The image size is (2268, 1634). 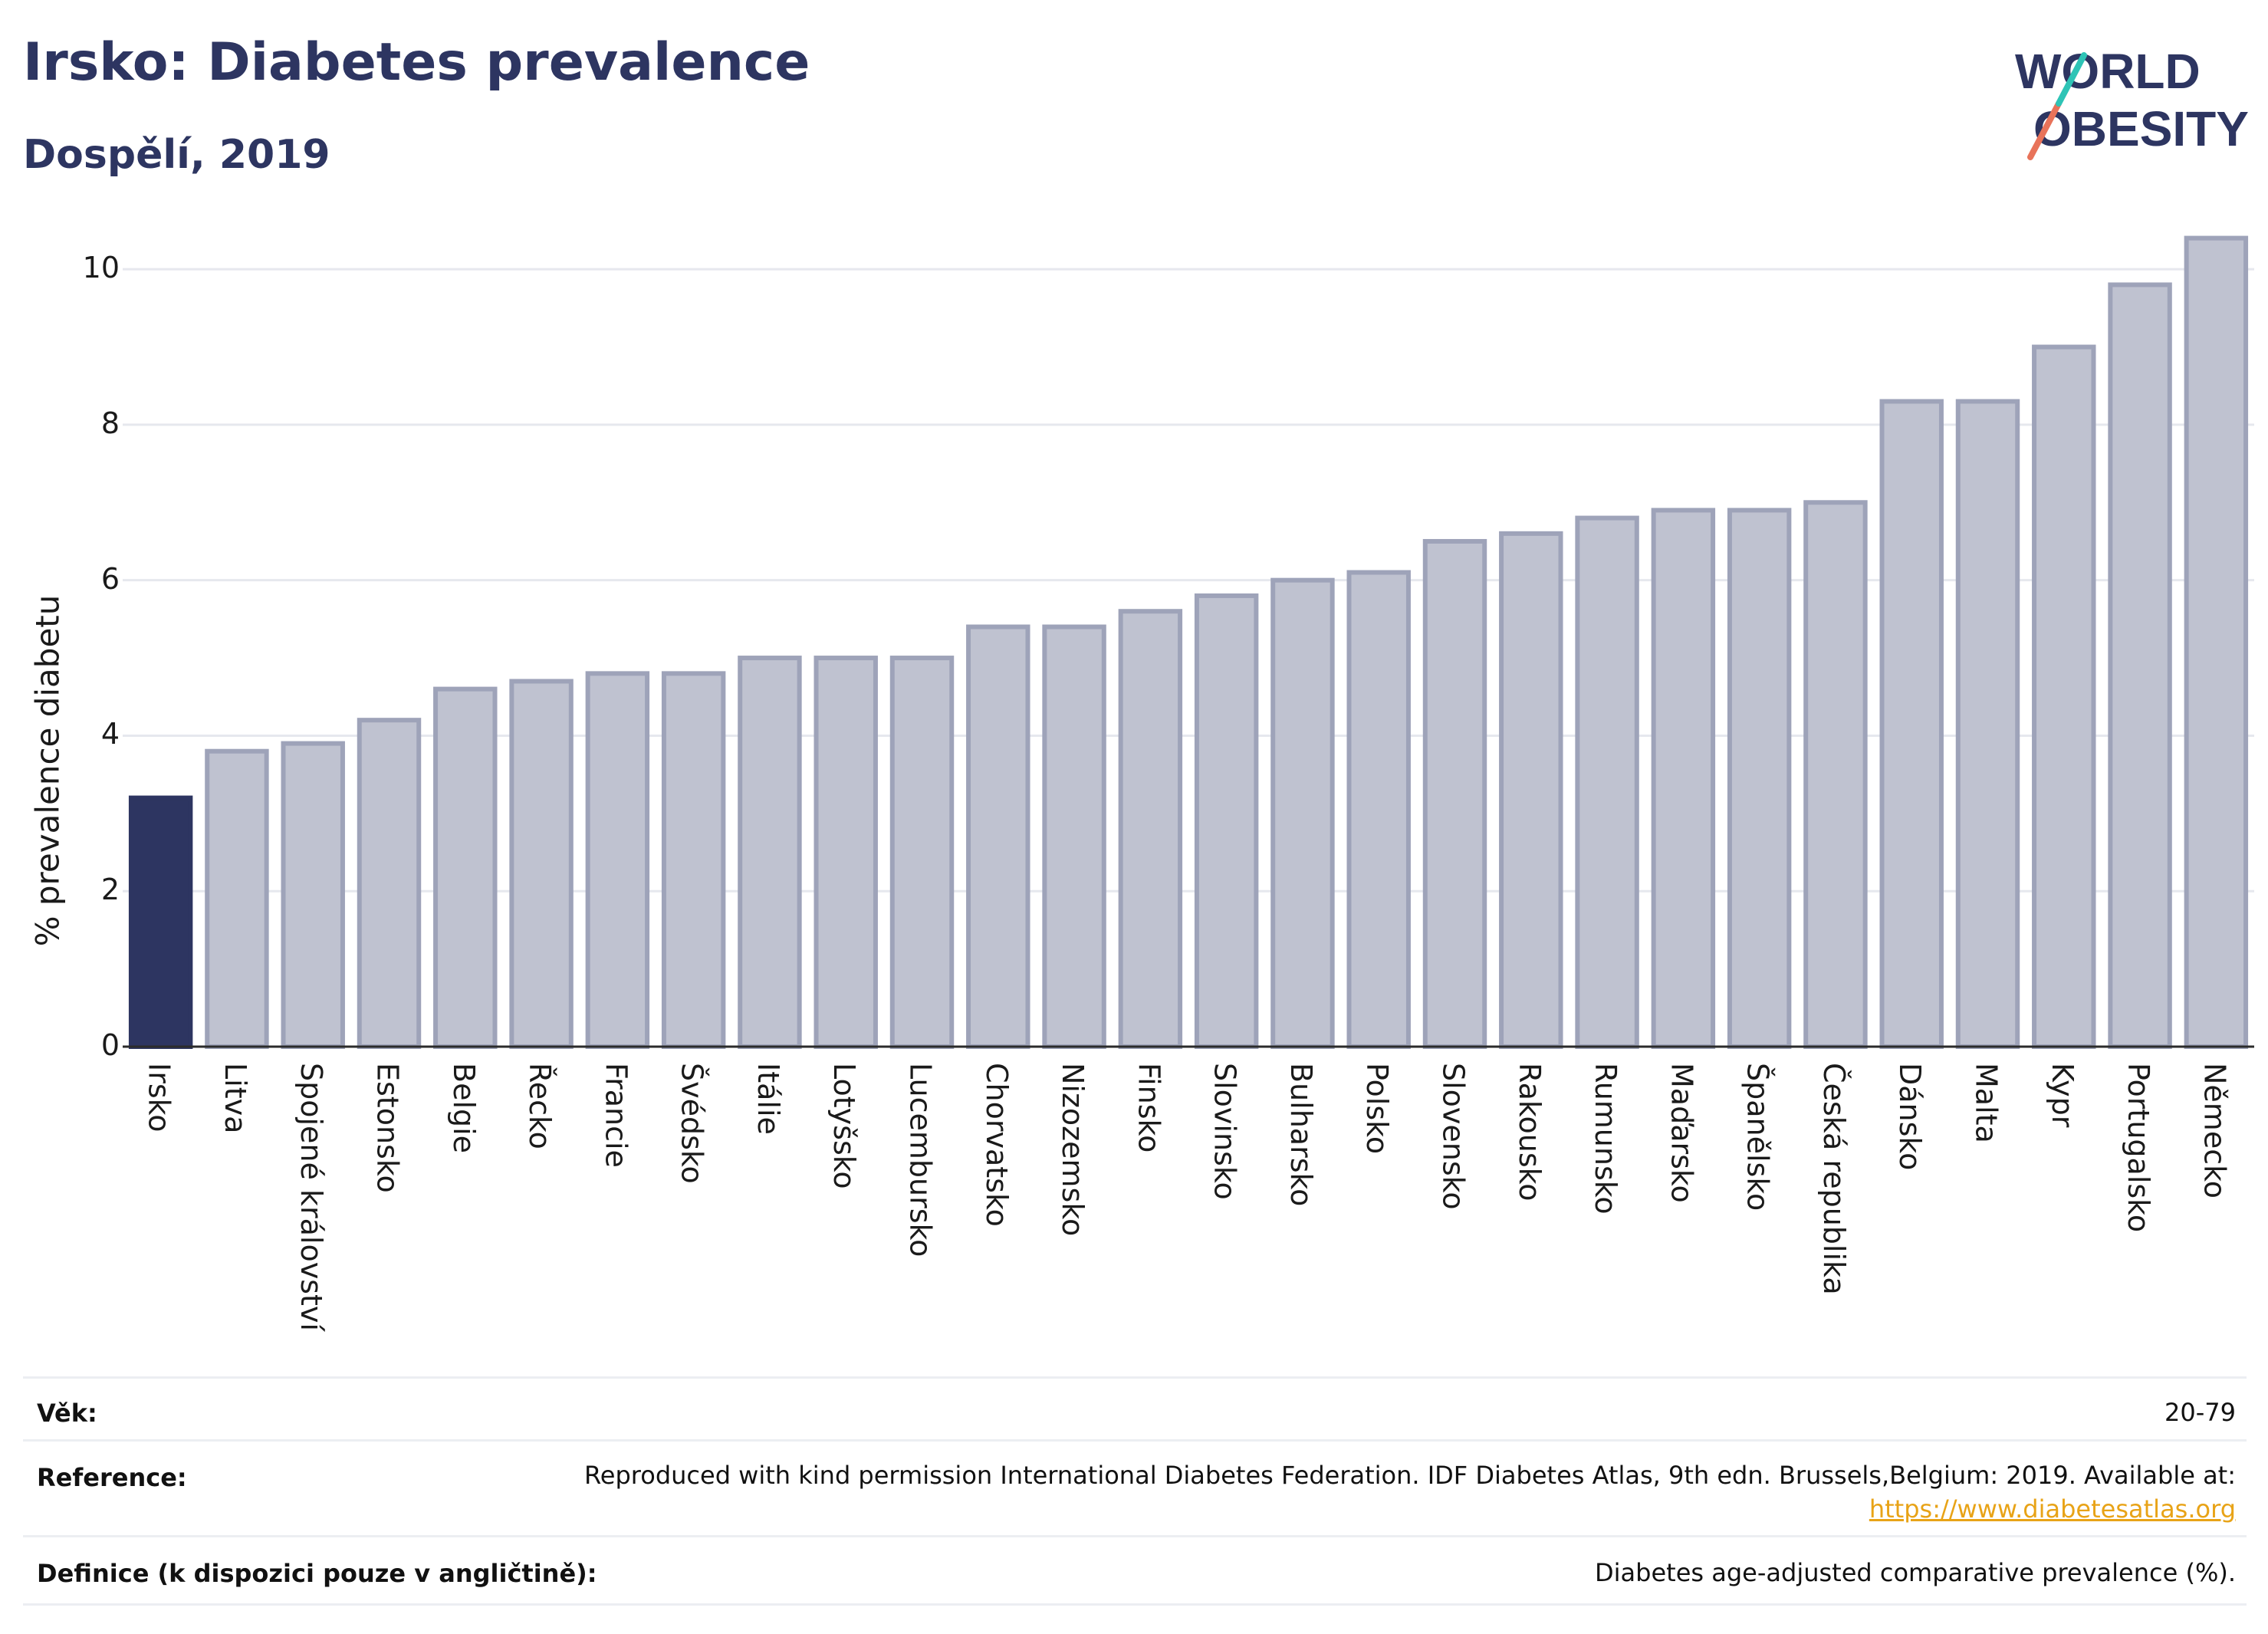 I want to click on page-subtitle: Dospělí, 2019, so click(x=176, y=155).